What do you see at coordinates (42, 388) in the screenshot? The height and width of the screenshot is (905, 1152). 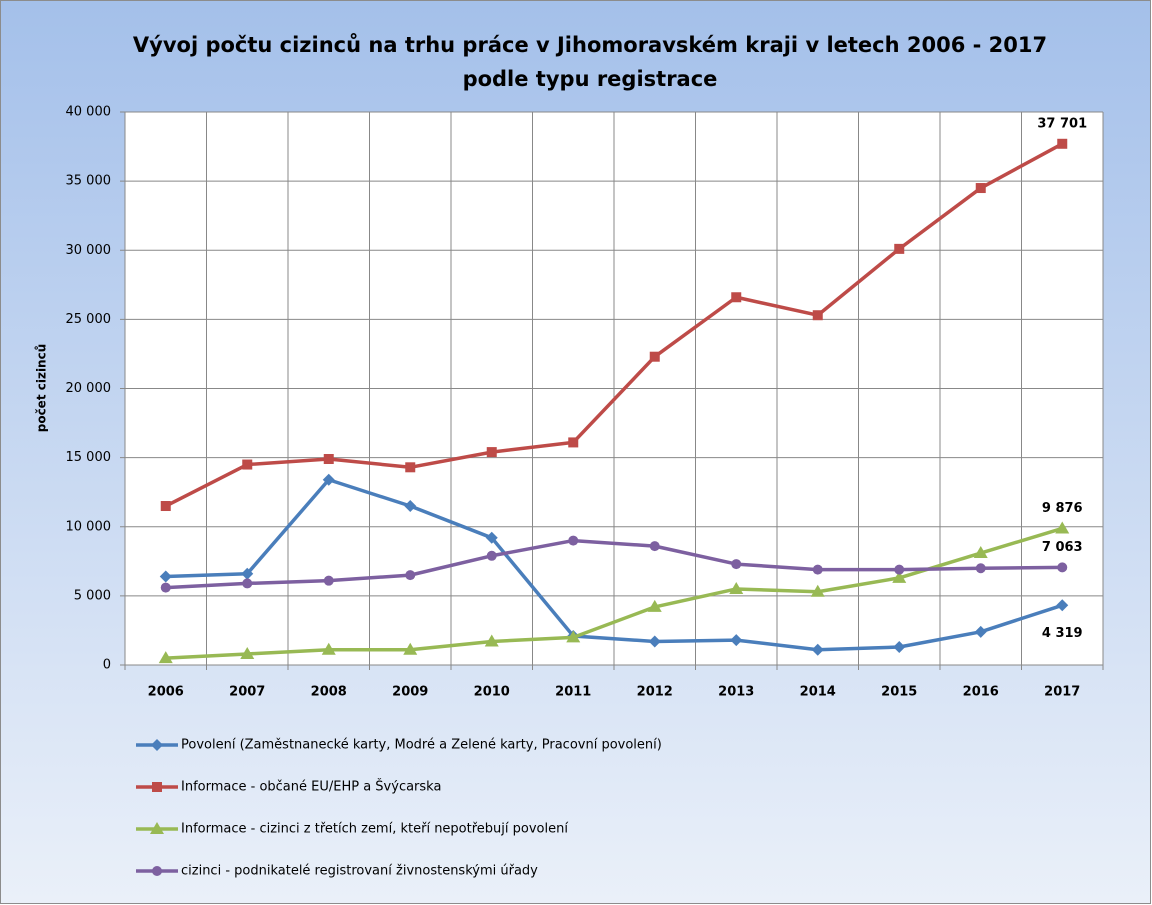 I see `y-axis-label: počet cizinců` at bounding box center [42, 388].